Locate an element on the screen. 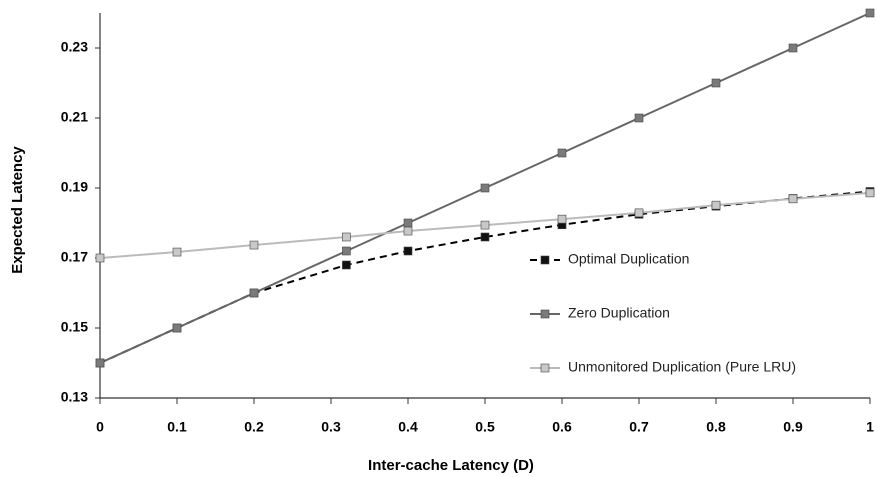 The width and height of the screenshot is (878, 477). x-tick-label: 0.8 is located at coordinates (716, 427).